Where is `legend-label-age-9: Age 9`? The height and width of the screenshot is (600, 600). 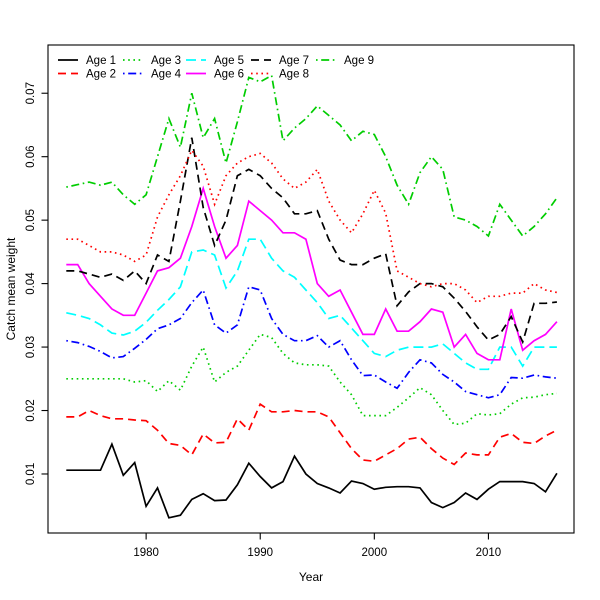 legend-label-age-9: Age 9 is located at coordinates (359, 61).